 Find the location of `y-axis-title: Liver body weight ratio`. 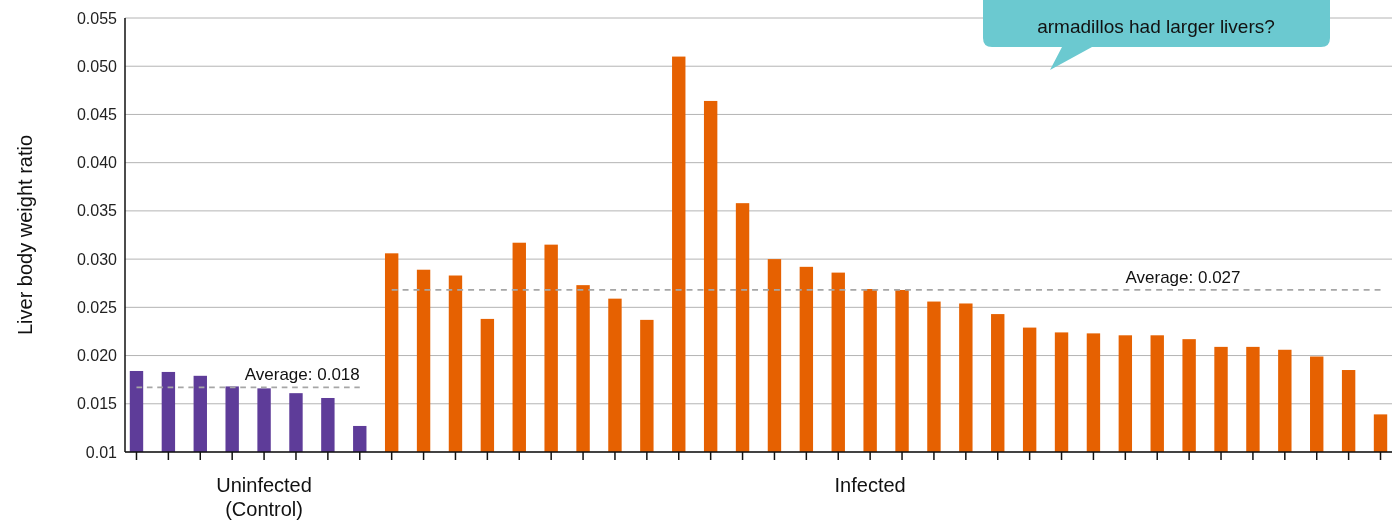

y-axis-title: Liver body weight ratio is located at coordinates (25, 235).